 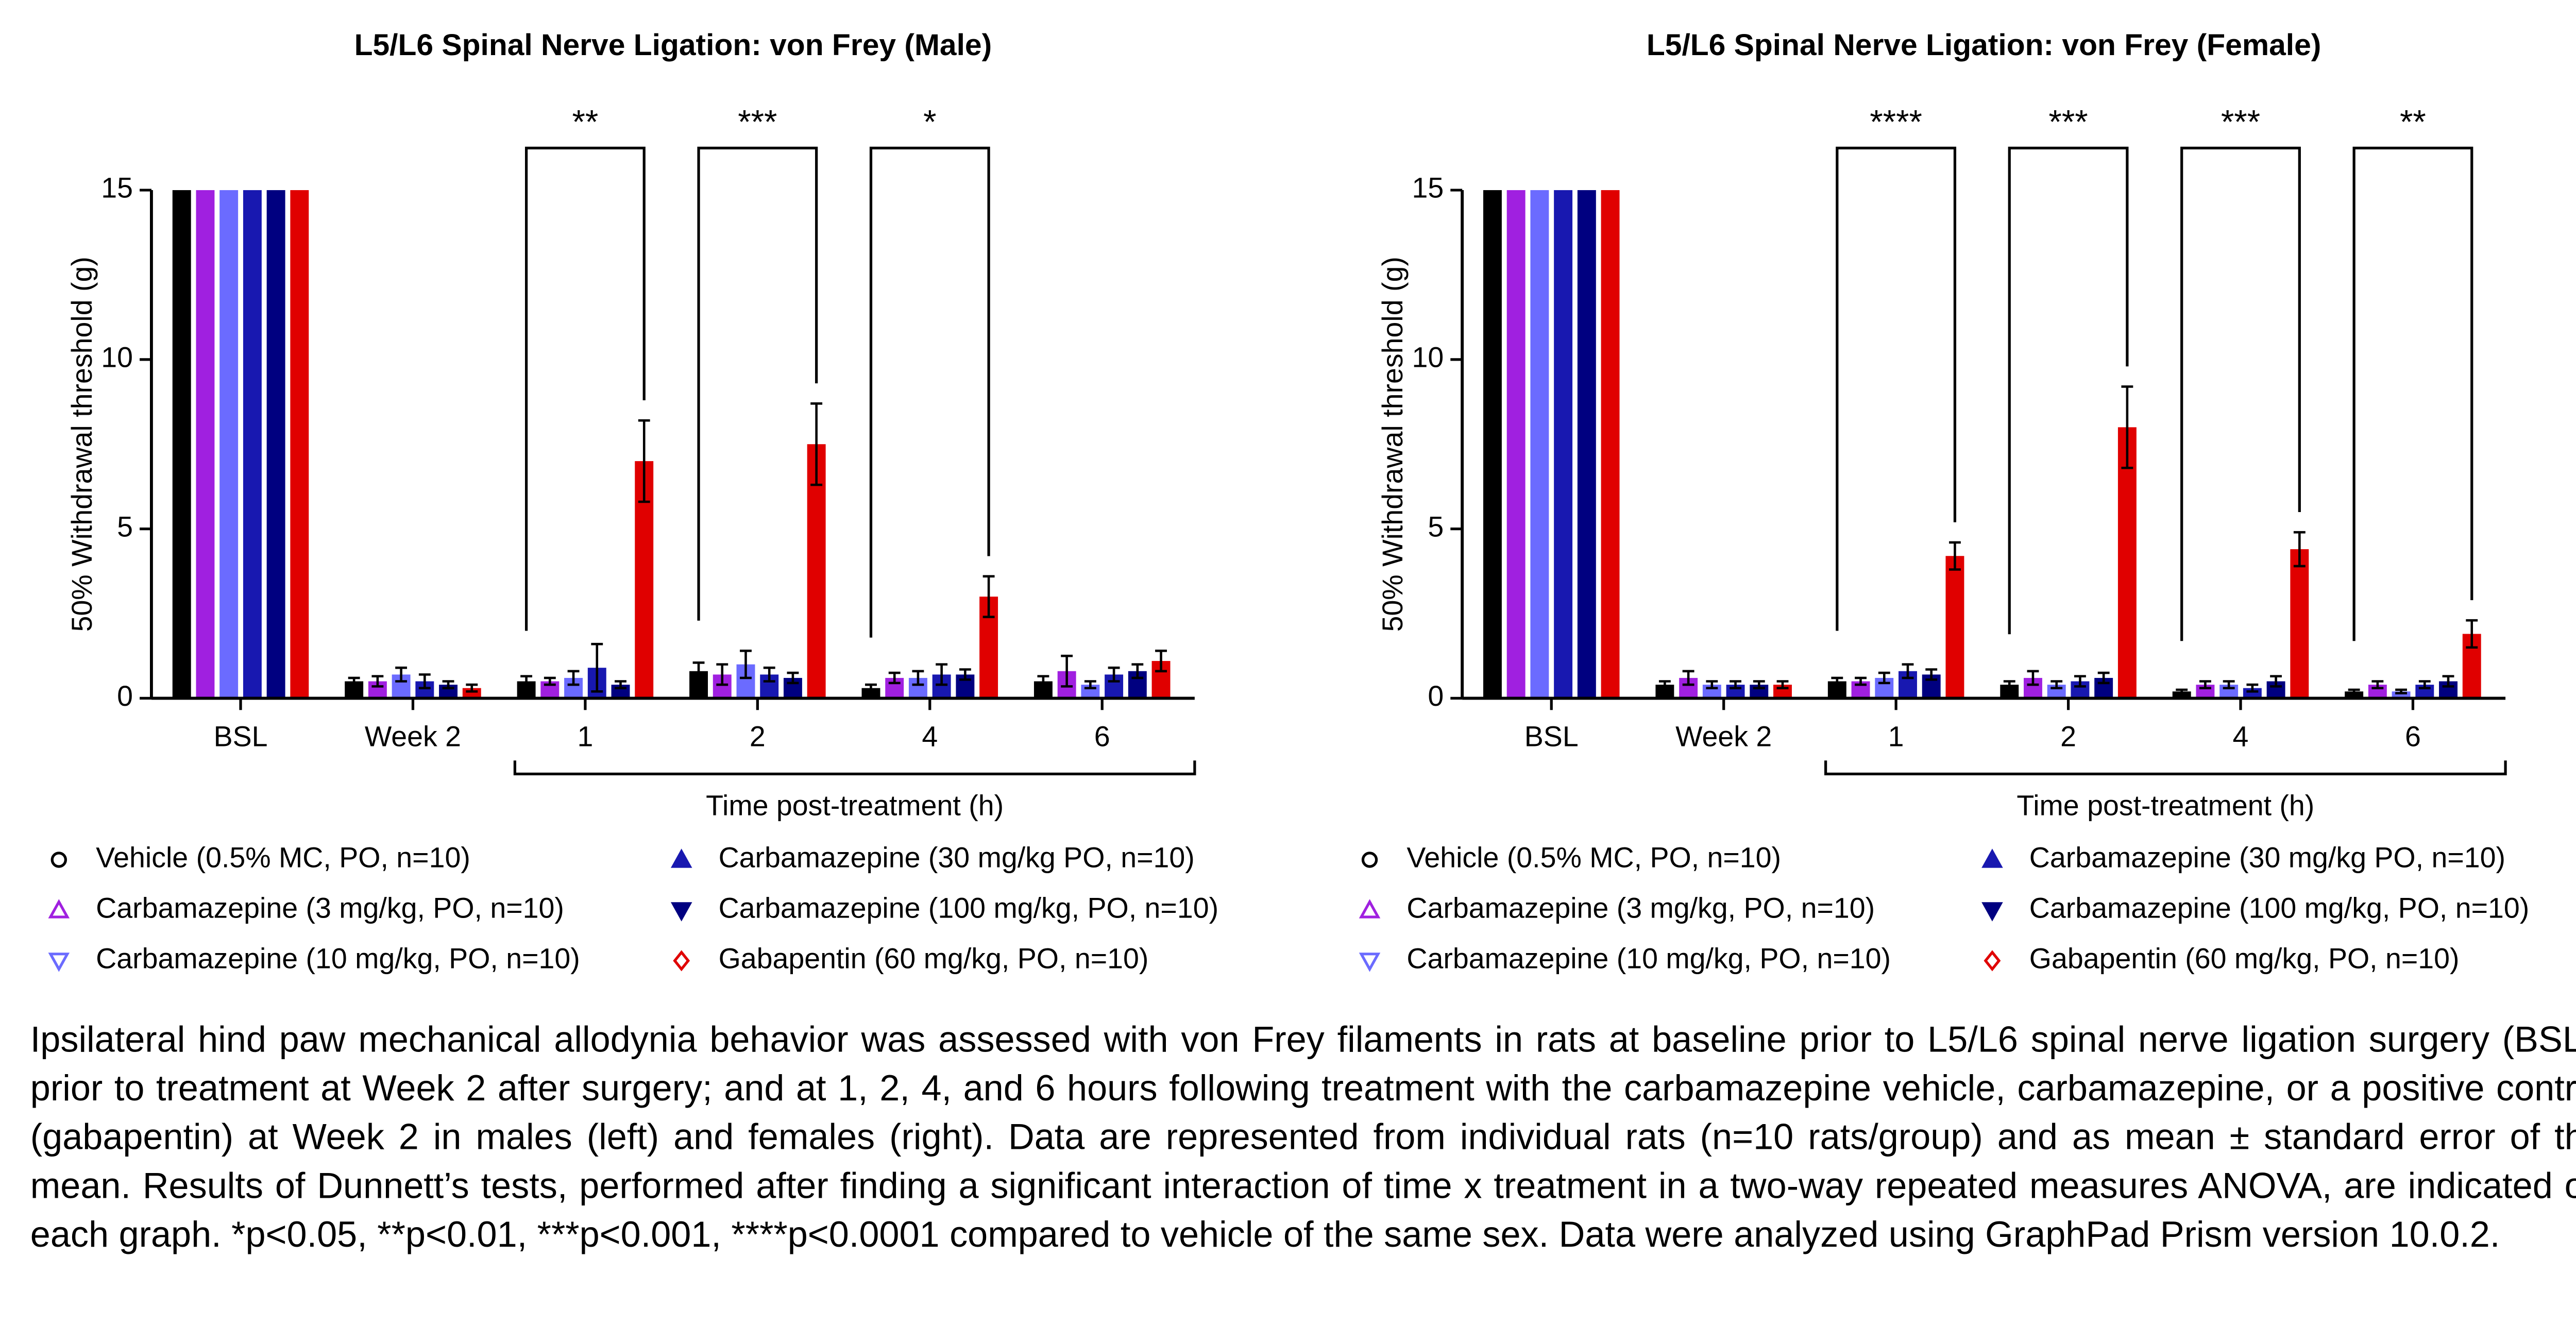 I want to click on legend-label: Carbamazepine (10 mg/kg, PO, n=10), so click(x=338, y=959).